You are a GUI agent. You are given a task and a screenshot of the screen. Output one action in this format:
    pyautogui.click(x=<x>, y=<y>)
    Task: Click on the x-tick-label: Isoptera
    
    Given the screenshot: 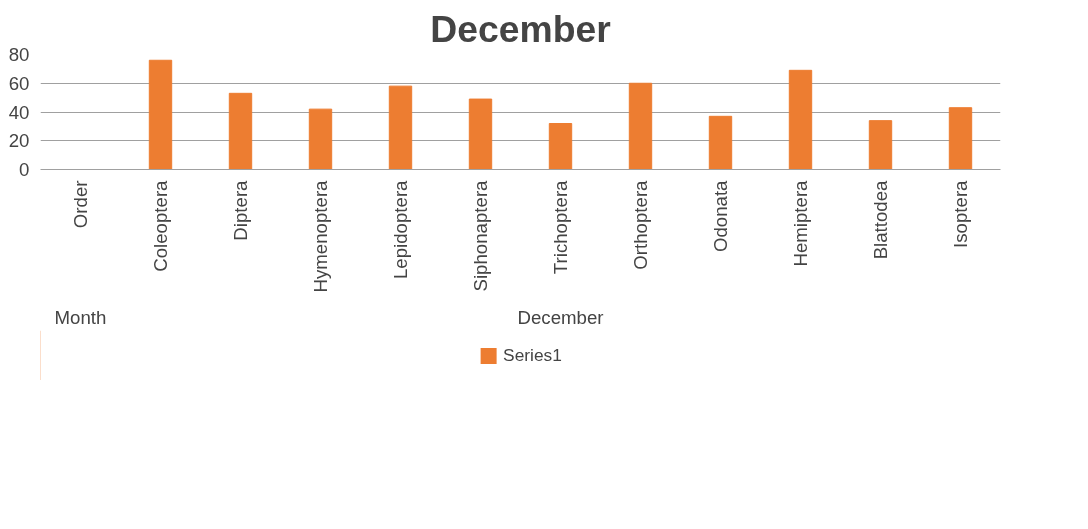 What is the action you would take?
    pyautogui.click(x=960, y=213)
    